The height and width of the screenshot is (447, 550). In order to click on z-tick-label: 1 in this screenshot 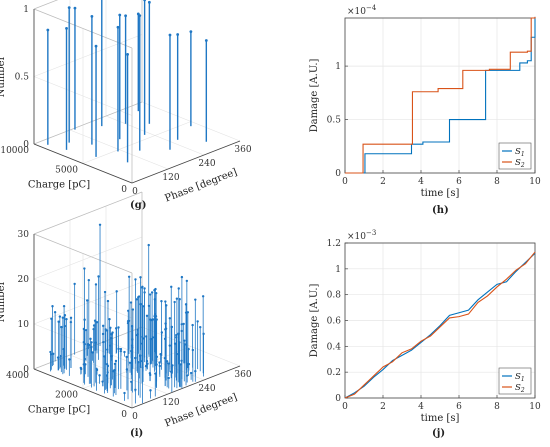, I will do `click(26, 10)`.